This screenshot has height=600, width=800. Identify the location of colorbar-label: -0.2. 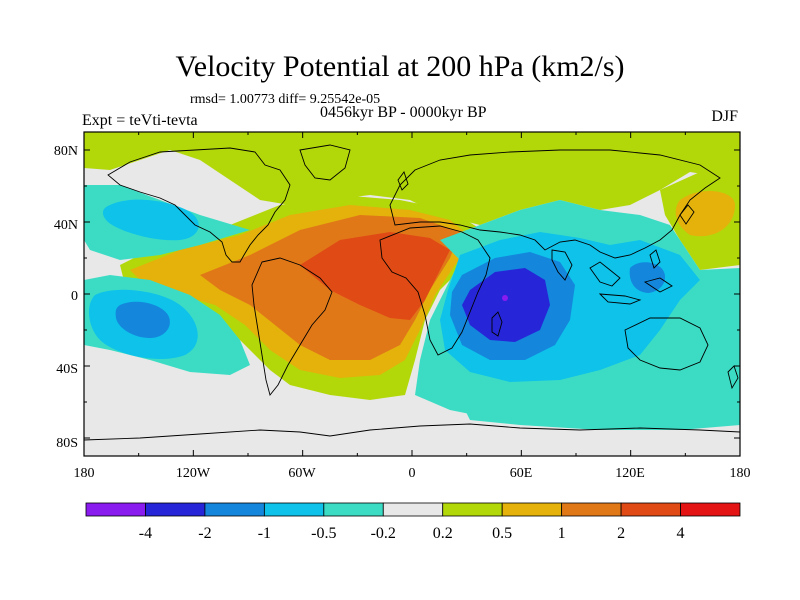
(383, 533).